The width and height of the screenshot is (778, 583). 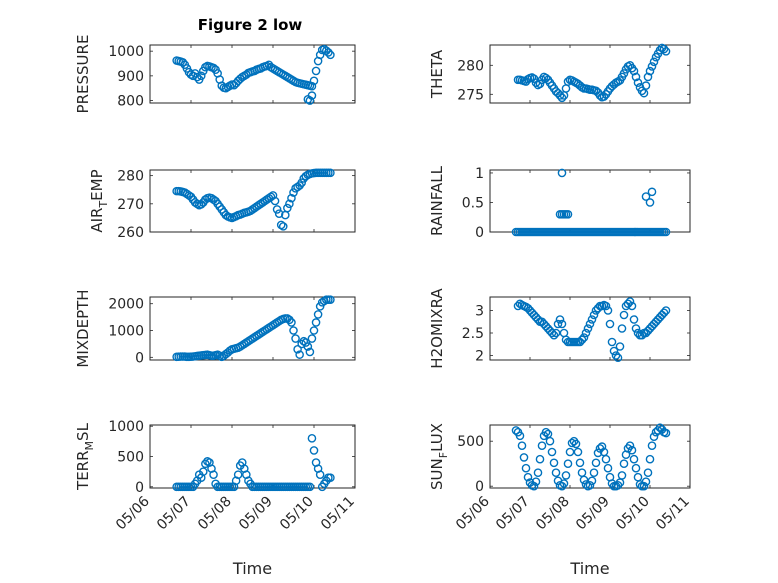 I want to click on y-tick-label: 1, so click(x=479, y=174).